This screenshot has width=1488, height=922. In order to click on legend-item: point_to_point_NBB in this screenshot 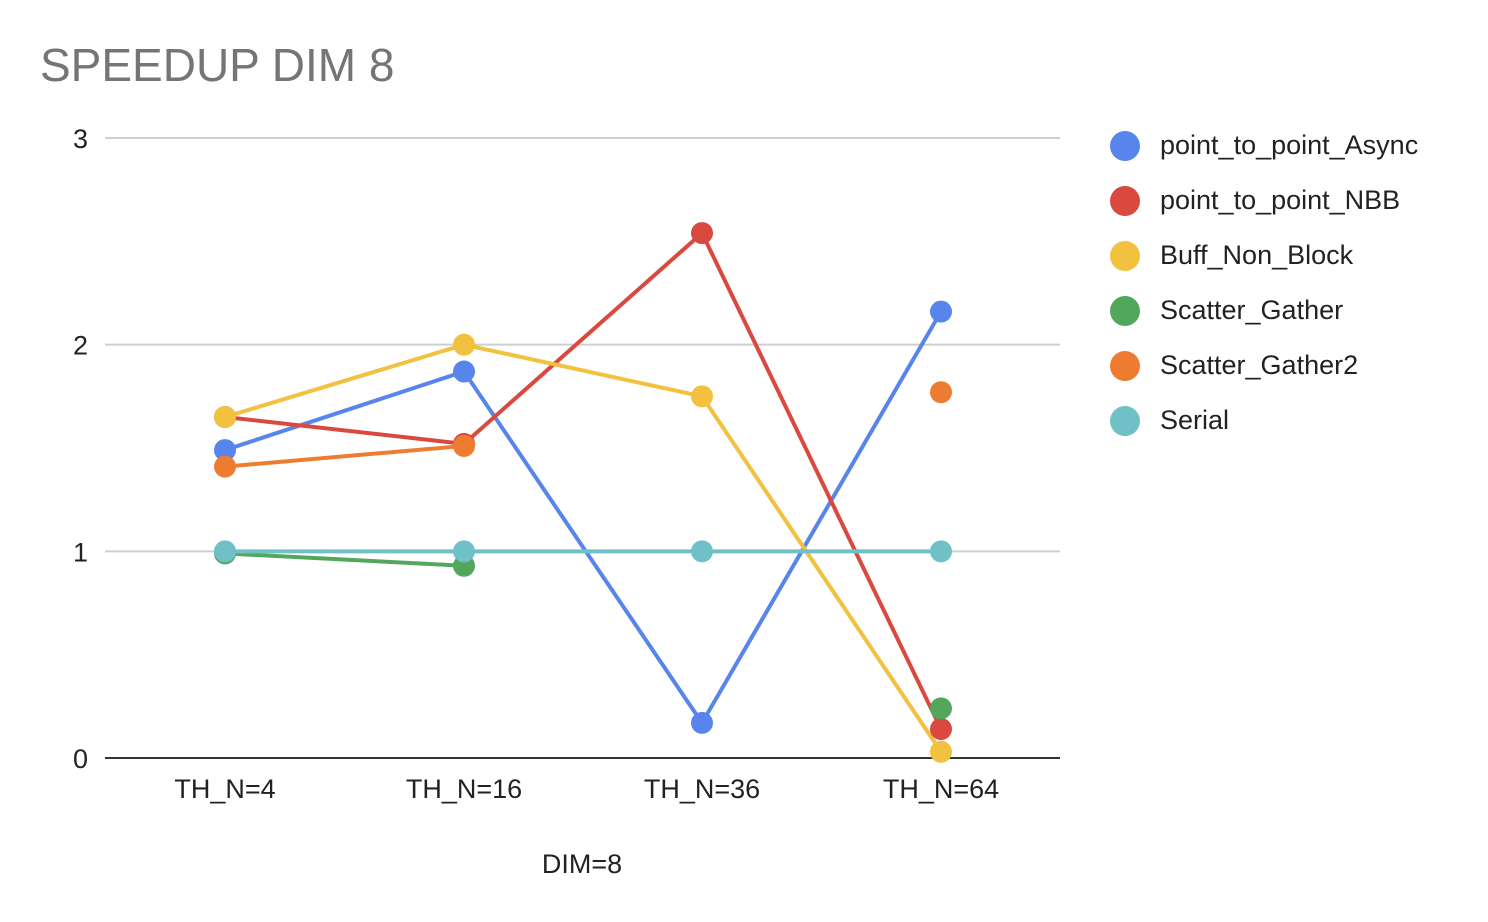, I will do `click(1264, 200)`.